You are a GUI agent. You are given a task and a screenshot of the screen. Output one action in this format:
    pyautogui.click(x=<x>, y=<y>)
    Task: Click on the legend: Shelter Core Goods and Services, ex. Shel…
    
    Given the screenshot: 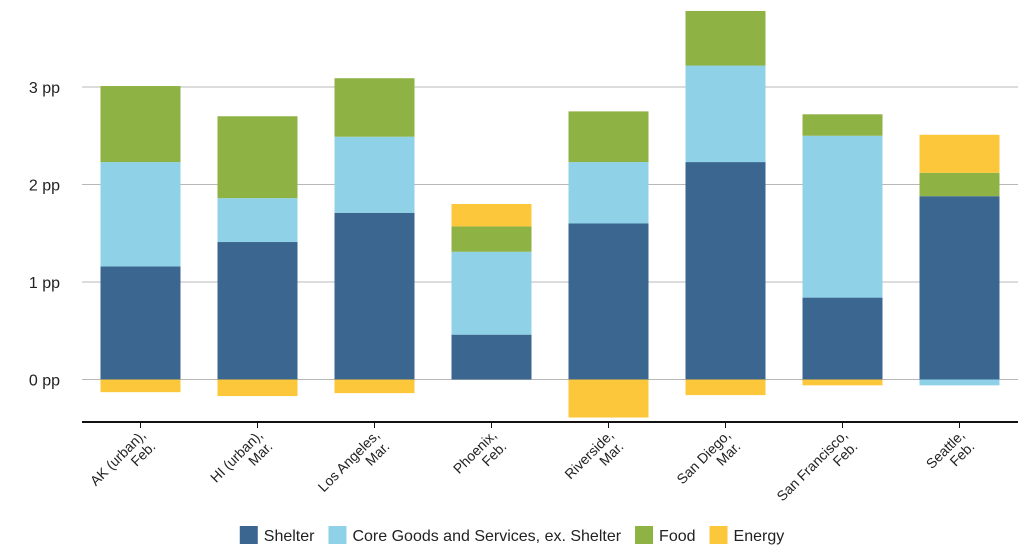 What is the action you would take?
    pyautogui.click(x=512, y=535)
    